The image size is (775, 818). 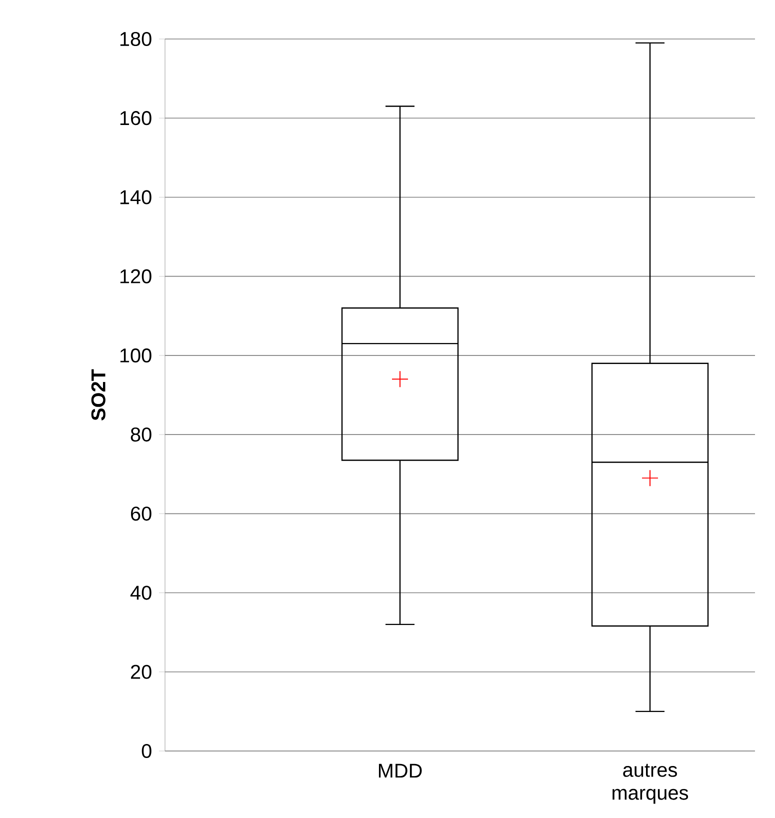 What do you see at coordinates (141, 593) in the screenshot?
I see `y-tick-label: 40` at bounding box center [141, 593].